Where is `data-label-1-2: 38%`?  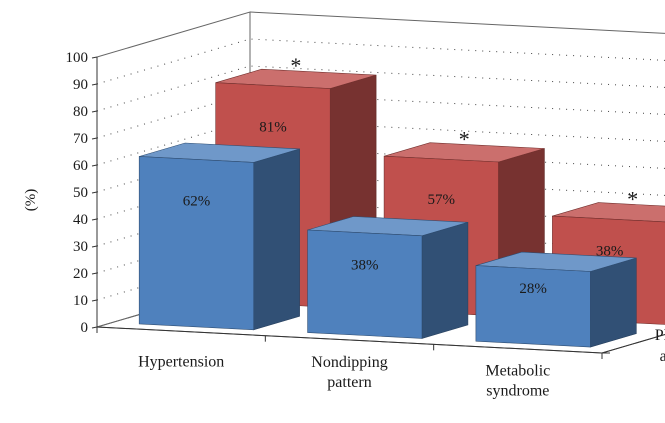 data-label-1-2: 38% is located at coordinates (610, 252).